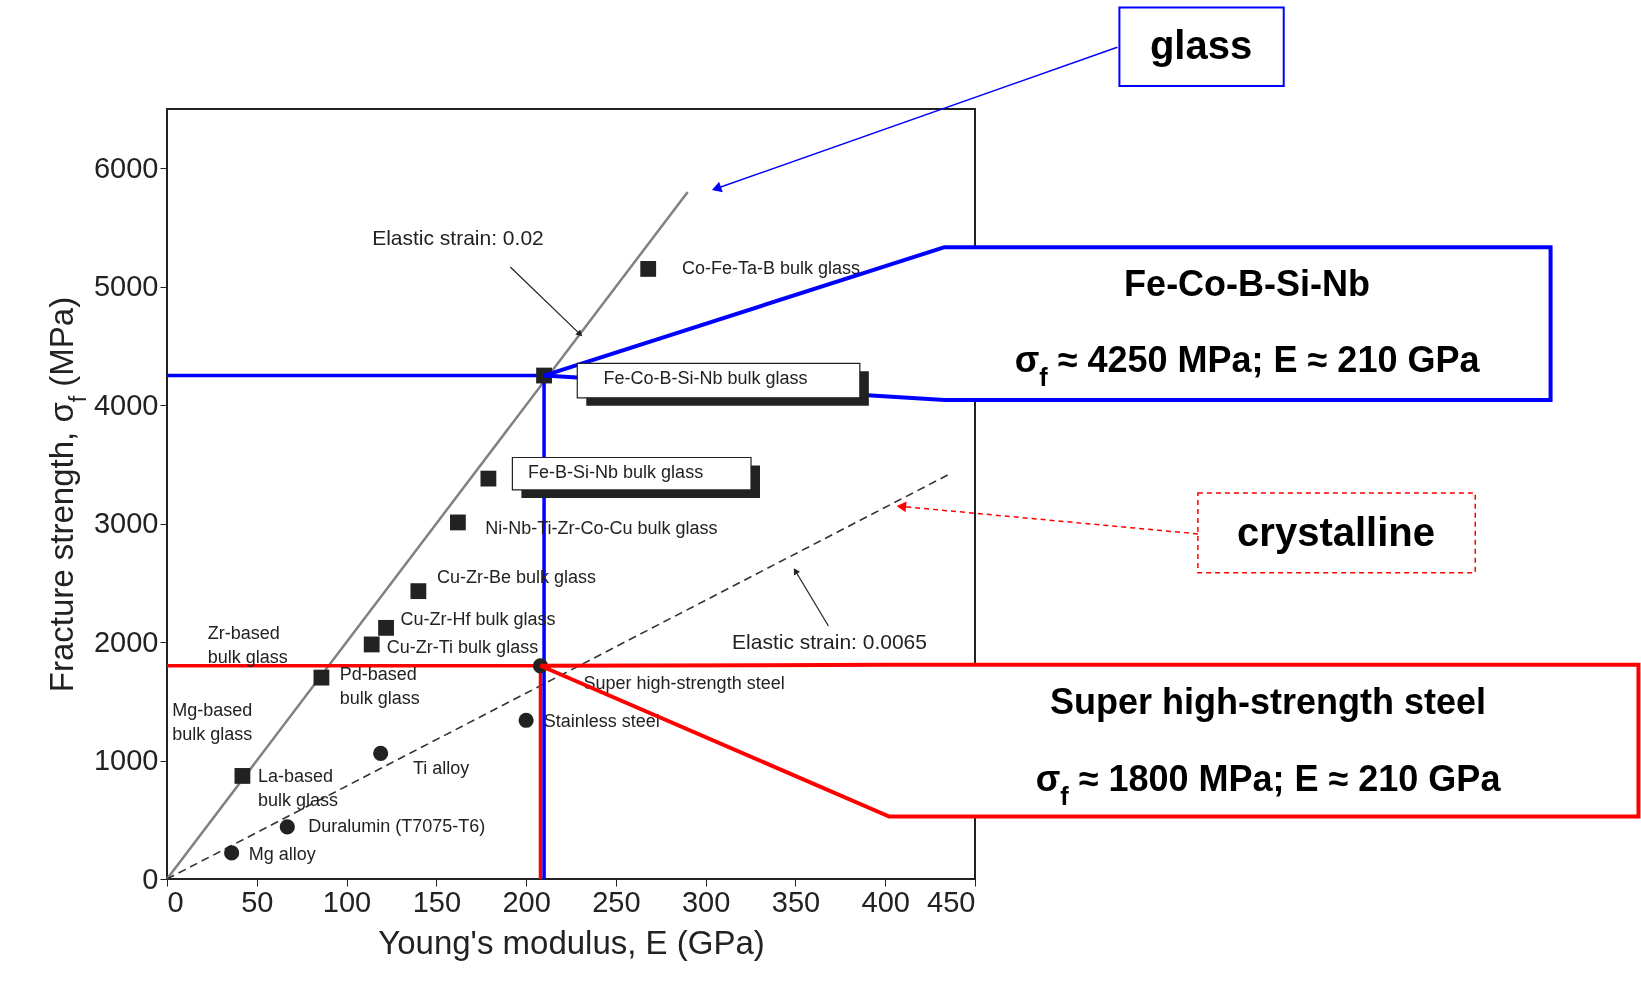 Image resolution: width=1641 pixels, height=995 pixels. I want to click on annotation: Co-Fe-Ta-B bulk glass, so click(770, 268).